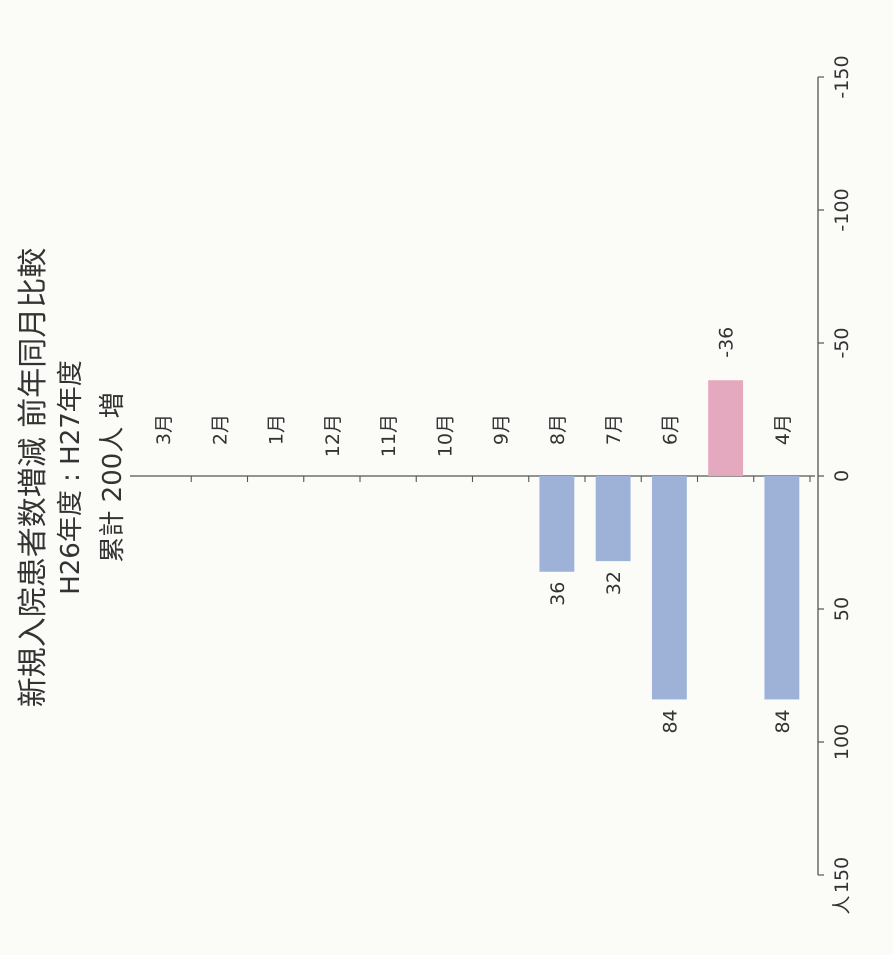  What do you see at coordinates (727, 342) in the screenshot?
I see `data-label: -36` at bounding box center [727, 342].